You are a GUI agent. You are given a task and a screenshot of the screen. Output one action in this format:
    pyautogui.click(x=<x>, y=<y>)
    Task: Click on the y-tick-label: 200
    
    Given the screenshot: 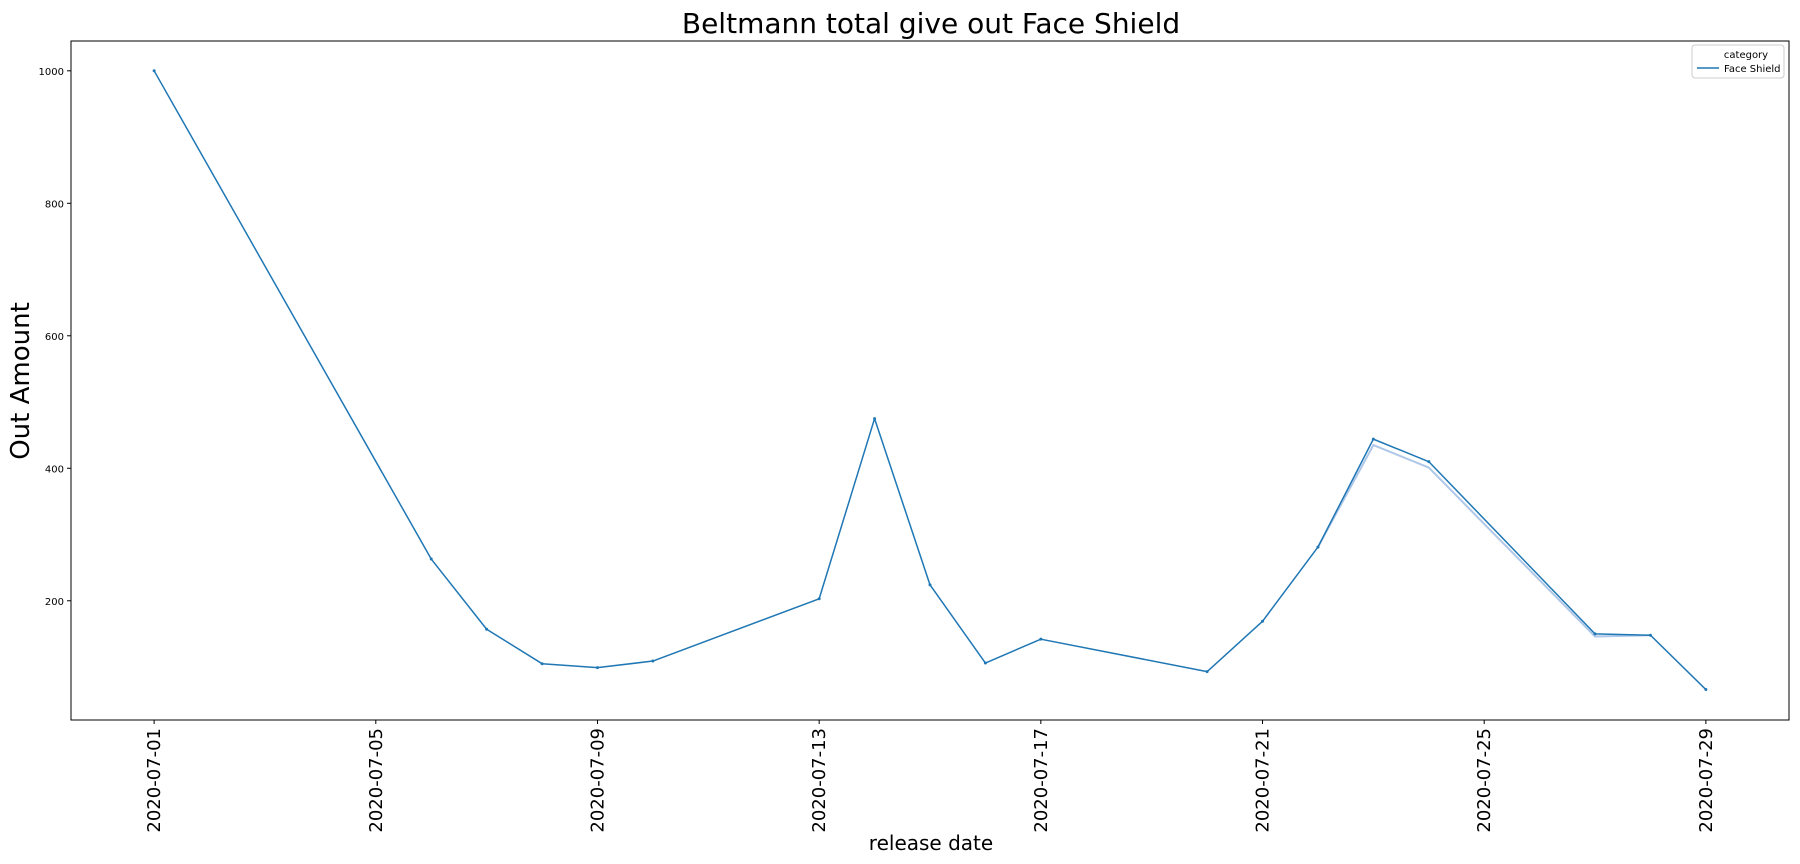 What is the action you would take?
    pyautogui.click(x=54, y=602)
    